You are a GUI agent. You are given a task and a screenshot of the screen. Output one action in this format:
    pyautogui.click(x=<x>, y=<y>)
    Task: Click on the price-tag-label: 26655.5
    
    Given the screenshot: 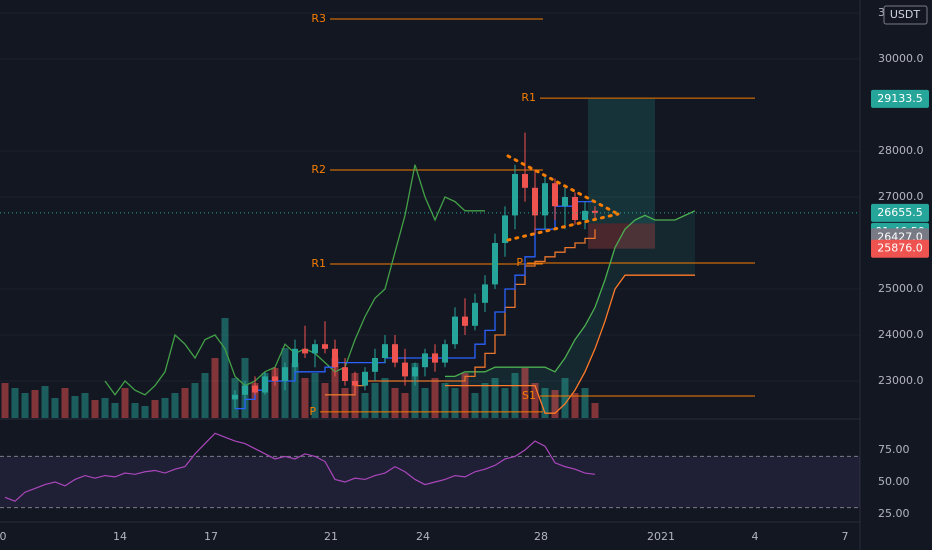 What is the action you would take?
    pyautogui.click(x=900, y=212)
    